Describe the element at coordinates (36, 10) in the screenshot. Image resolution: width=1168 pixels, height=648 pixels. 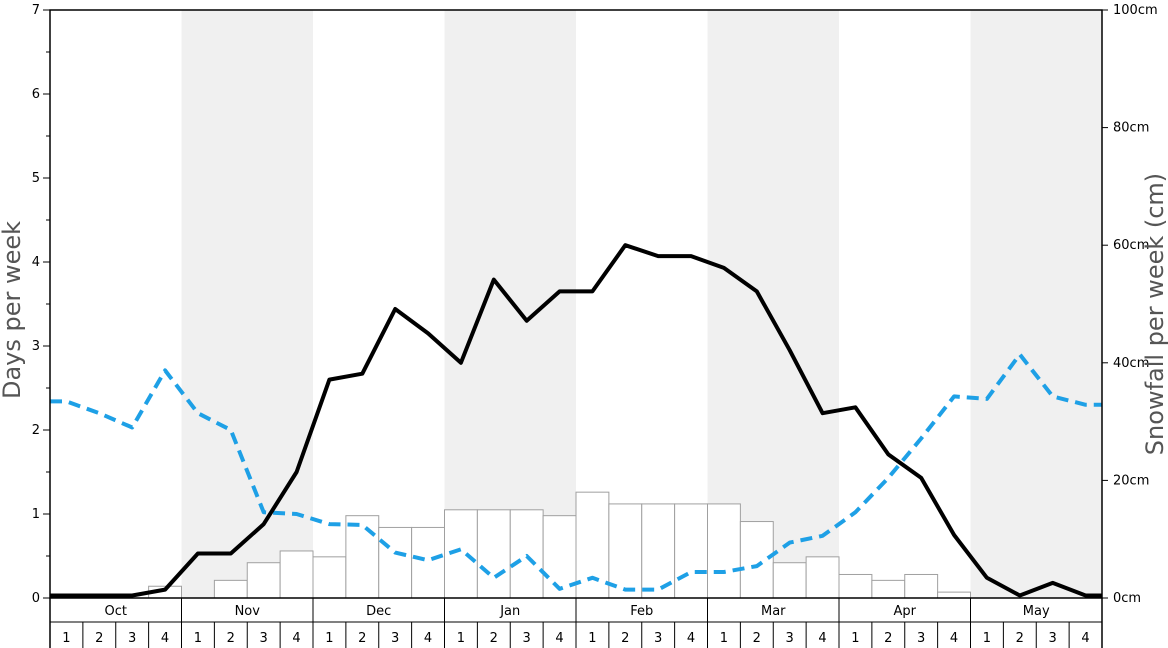
I see `left-tick-label: 7` at that location.